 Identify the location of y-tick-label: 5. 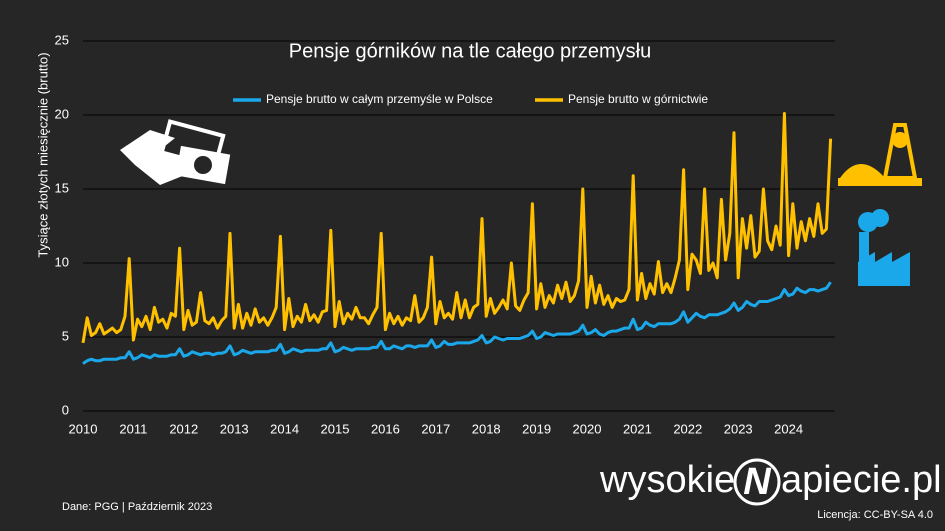
(65, 335).